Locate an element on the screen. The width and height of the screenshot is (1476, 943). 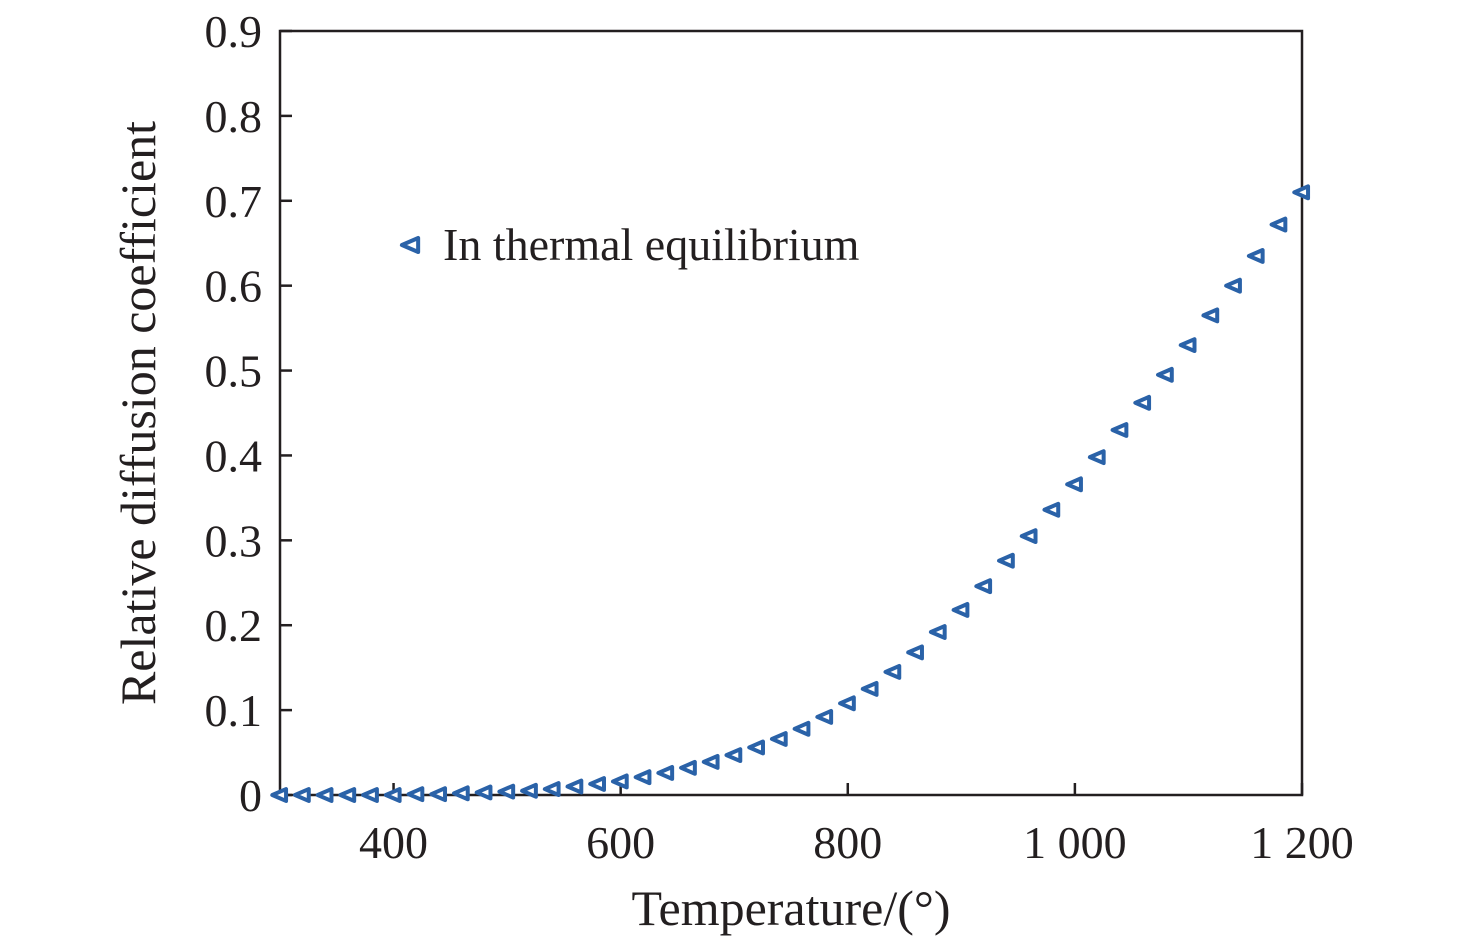
legend: In thermal equilibrium is located at coordinates (629, 244).